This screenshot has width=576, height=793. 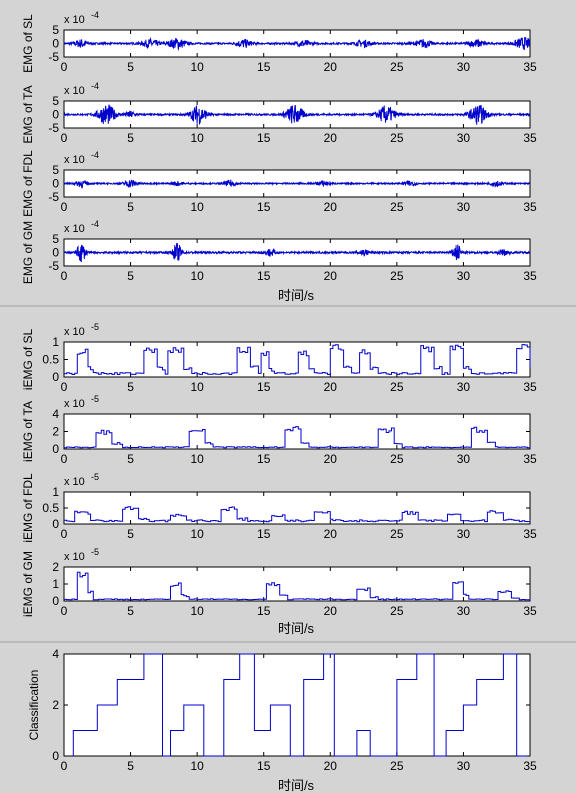 What do you see at coordinates (28, 252) in the screenshot?
I see `ylabel: EMG of GM` at bounding box center [28, 252].